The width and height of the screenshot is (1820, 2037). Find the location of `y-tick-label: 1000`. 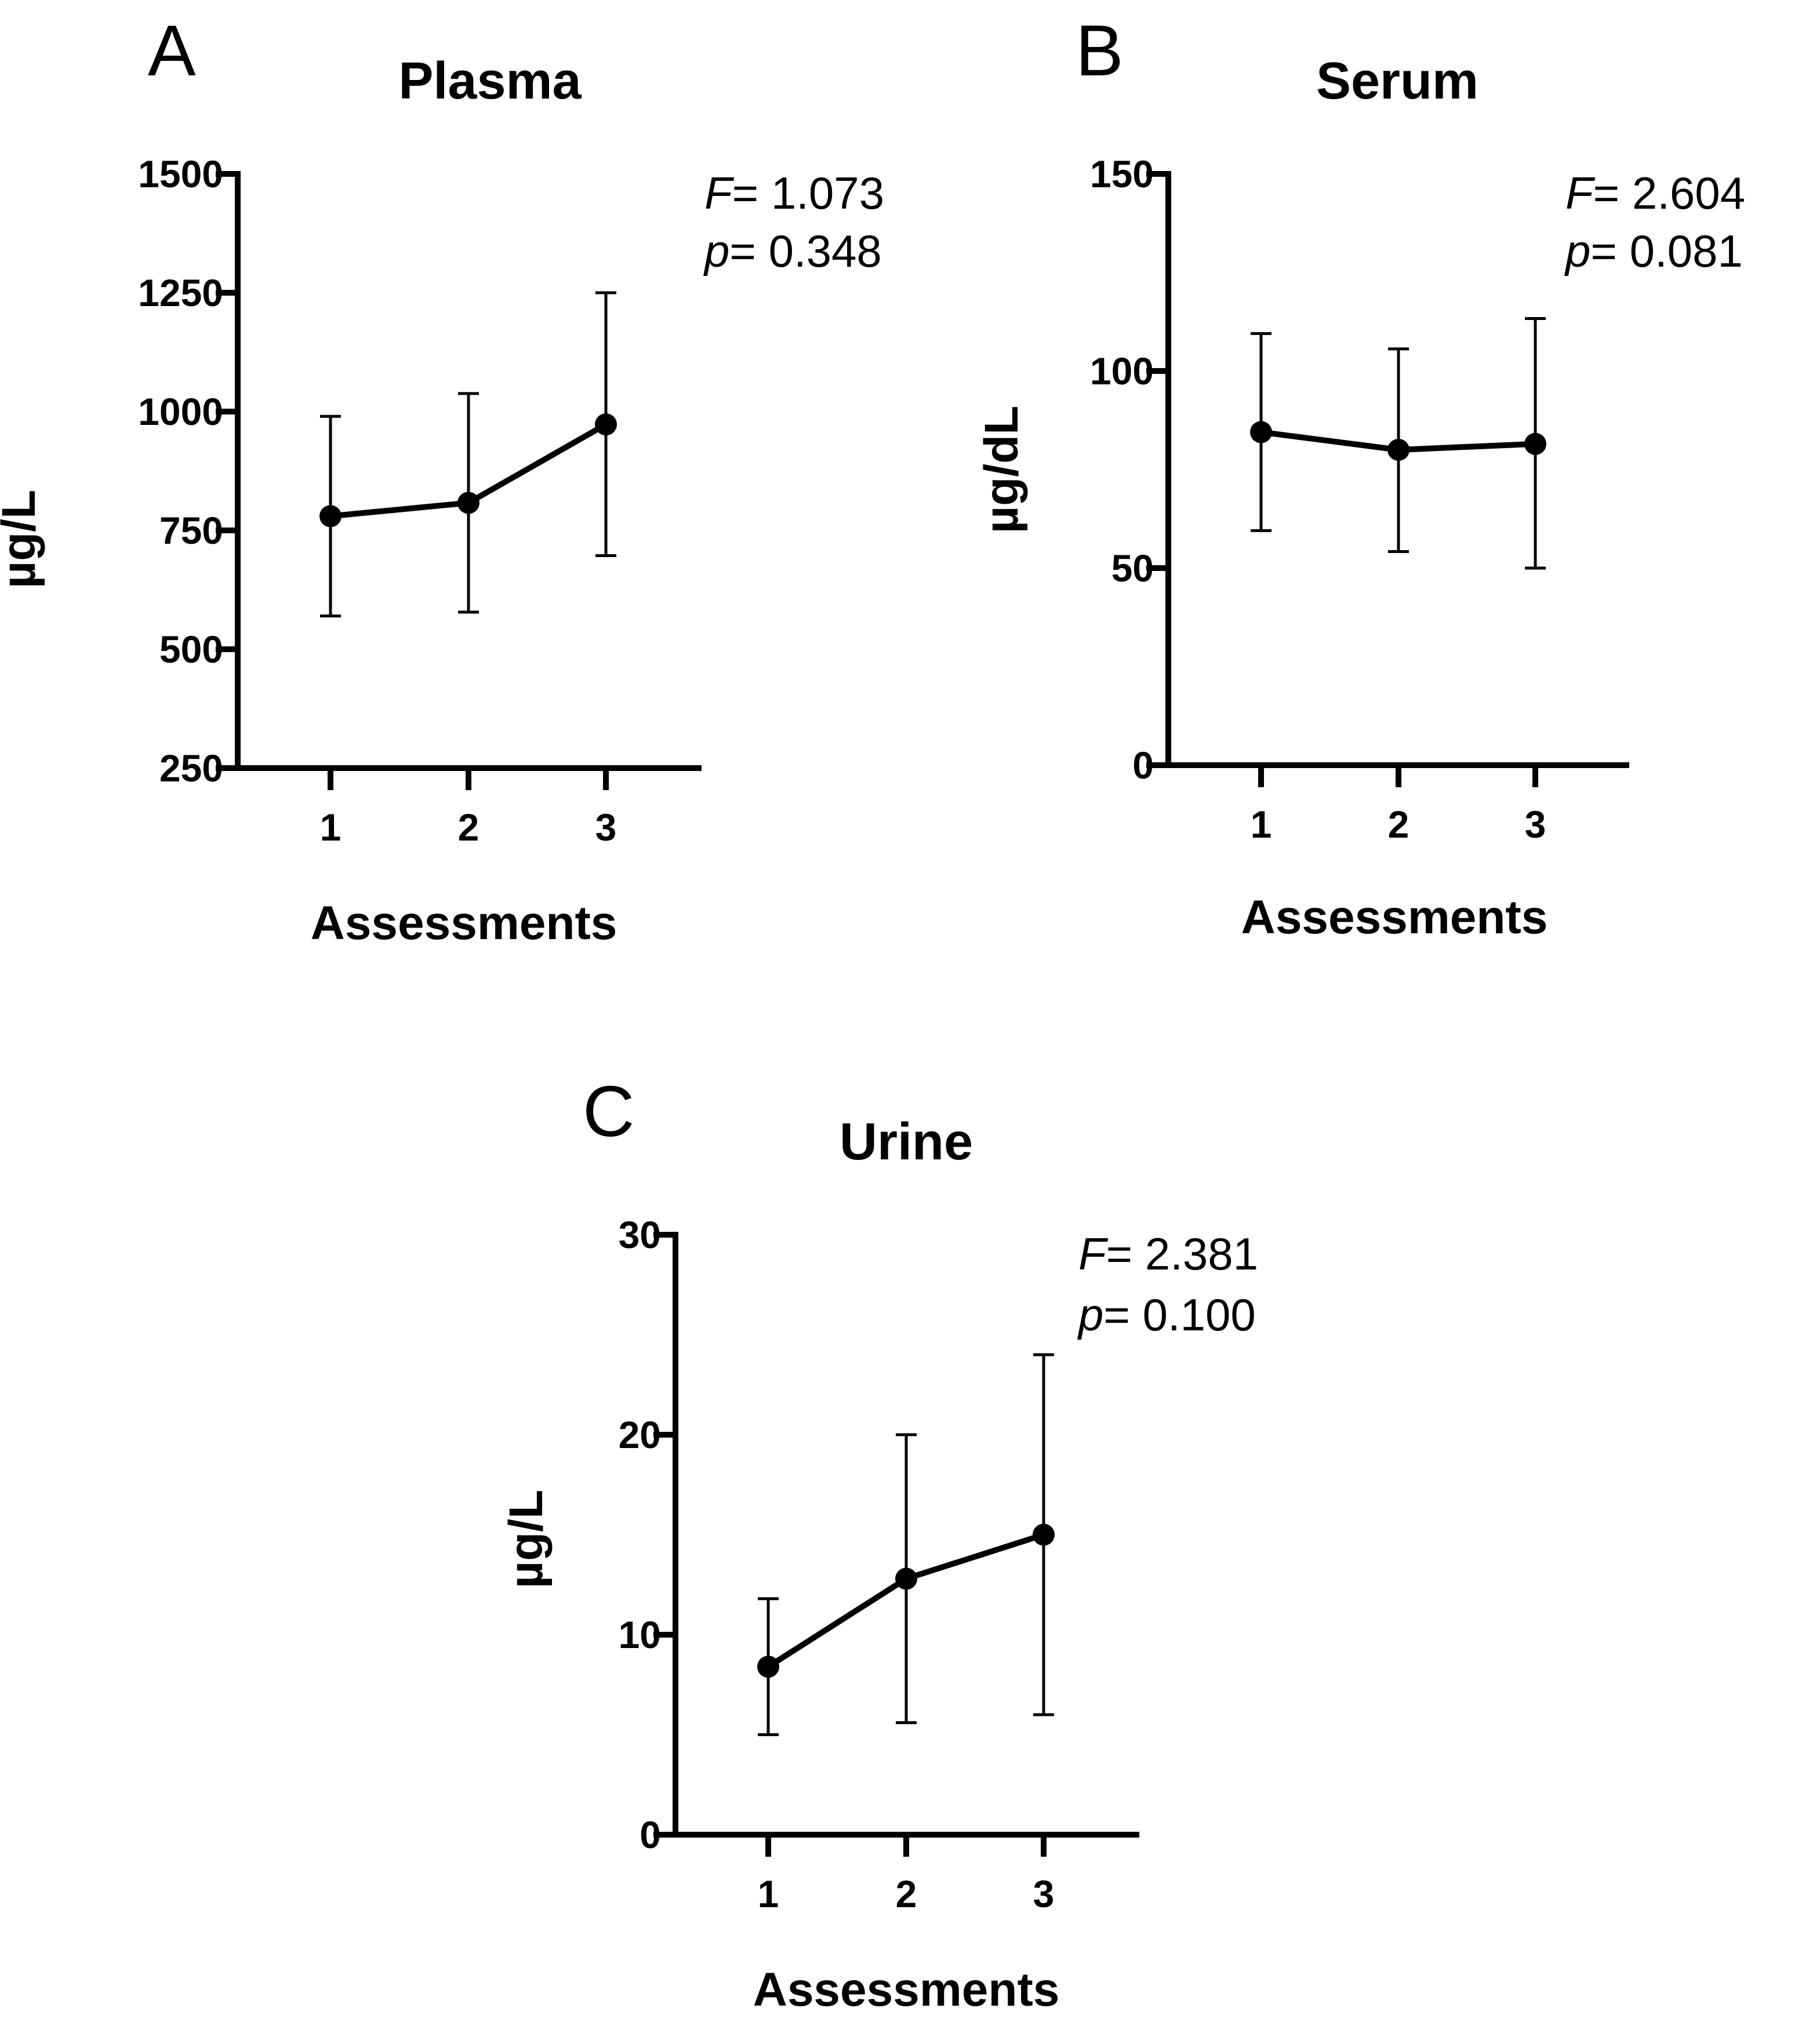

y-tick-label: 1000 is located at coordinates (180, 412).